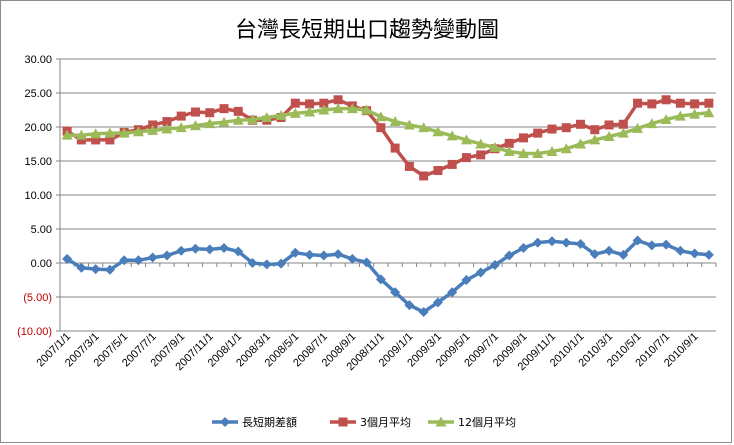  Describe the element at coordinates (41, 230) in the screenshot. I see `y-tick-label: 5.00` at that location.